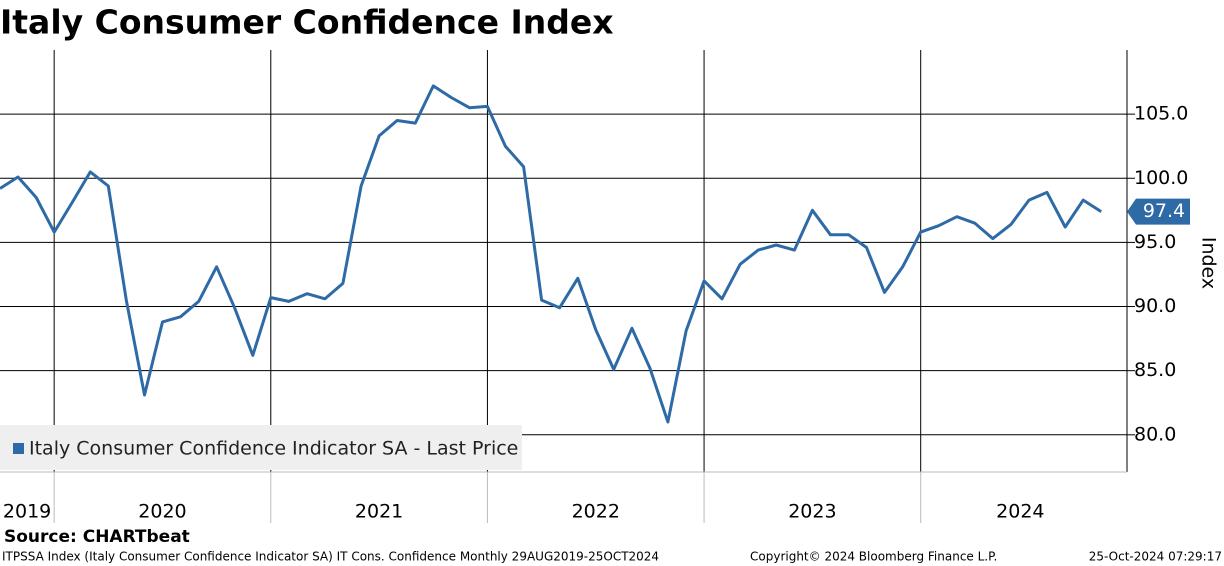  I want to click on y-tick-label: 95.0, so click(1155, 242).